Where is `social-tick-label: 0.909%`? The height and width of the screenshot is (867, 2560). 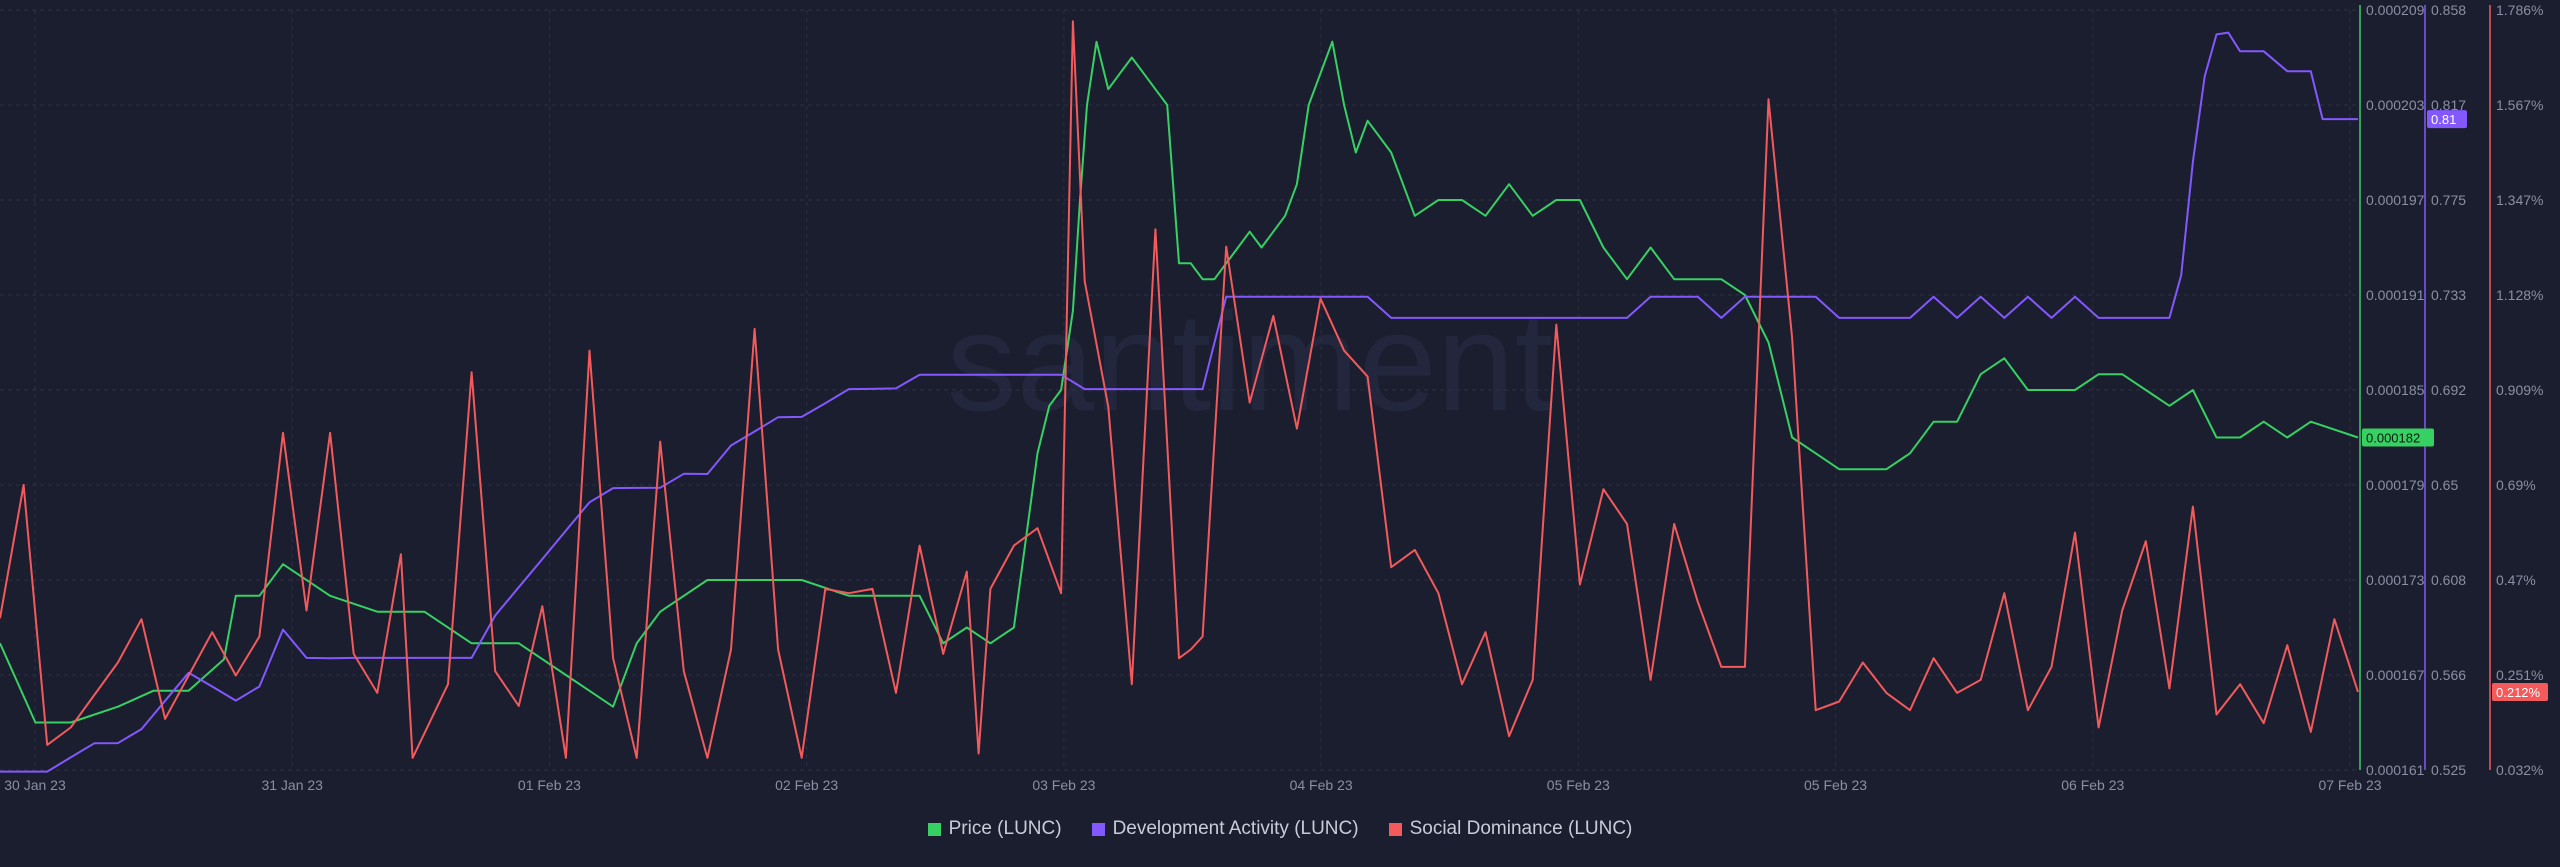
social-tick-label: 0.909% is located at coordinates (2519, 390).